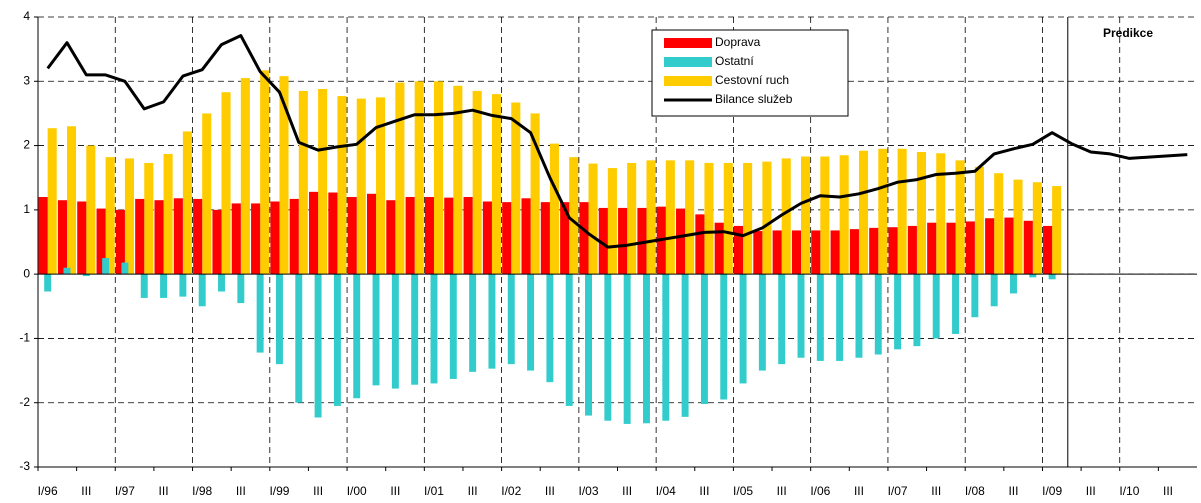 This screenshot has width=1201, height=503. Describe the element at coordinates (24, 466) in the screenshot. I see `y-tick-label: -3` at that location.